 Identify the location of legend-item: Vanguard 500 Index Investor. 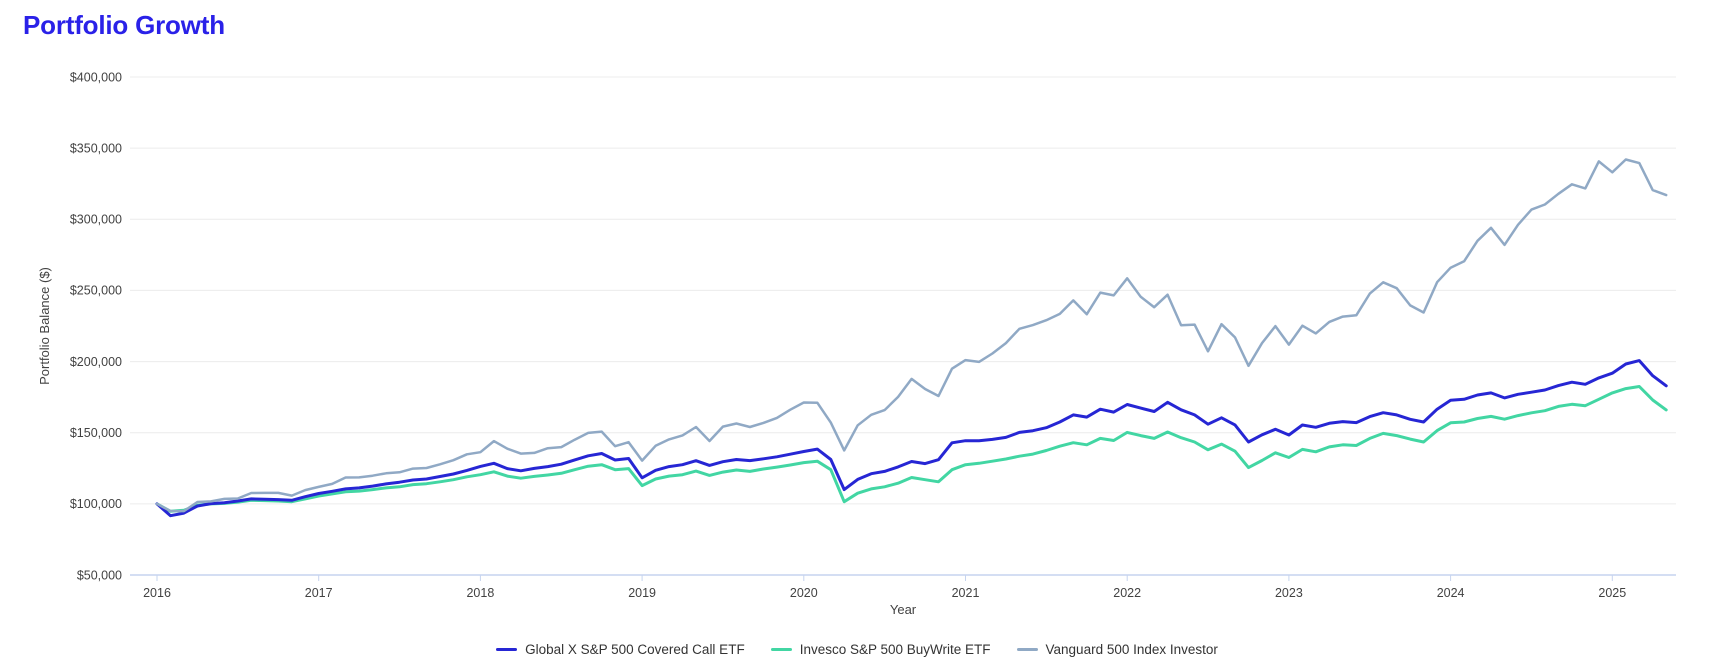
(1117, 649).